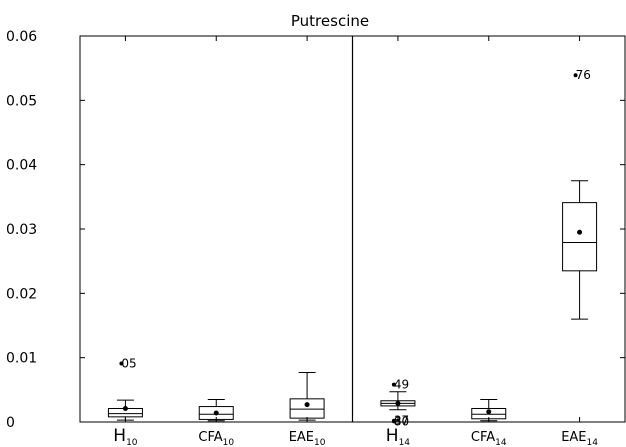  Describe the element at coordinates (21, 166) in the screenshot. I see `y-tick-label: 0.04` at that location.